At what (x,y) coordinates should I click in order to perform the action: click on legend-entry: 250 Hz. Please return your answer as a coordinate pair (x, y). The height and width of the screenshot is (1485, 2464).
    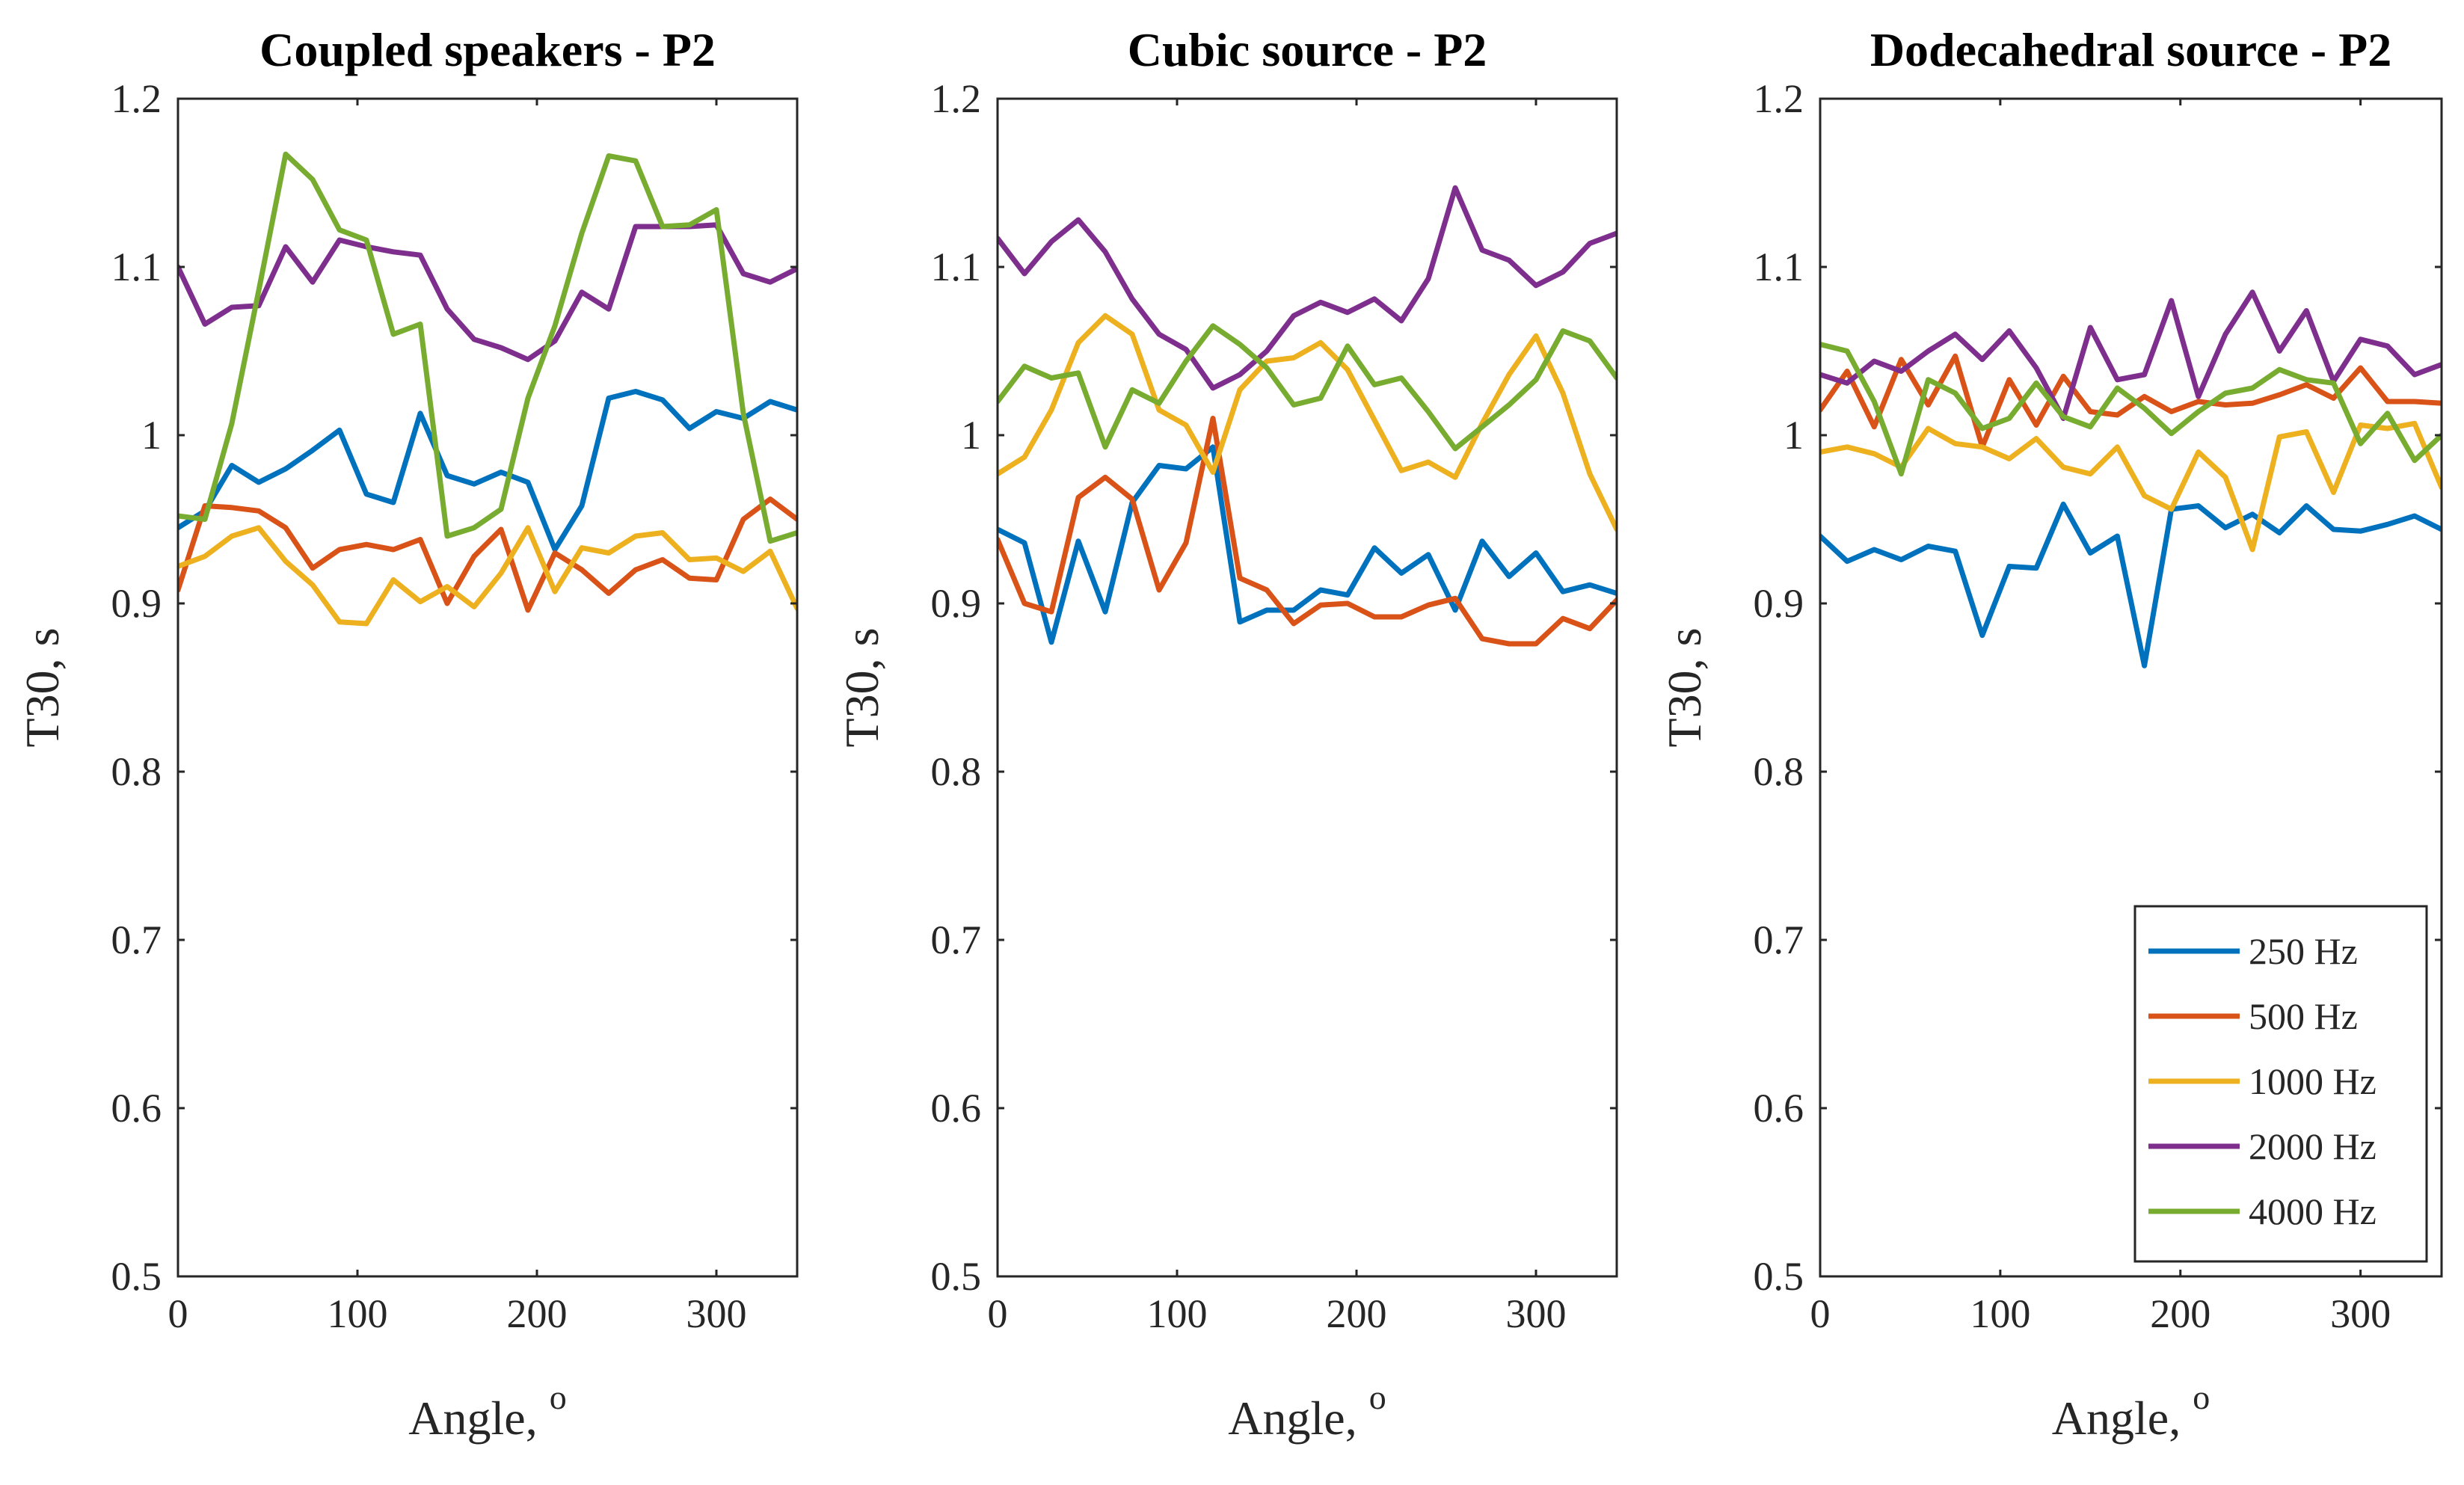
    Looking at the image, I should click on (2303, 951).